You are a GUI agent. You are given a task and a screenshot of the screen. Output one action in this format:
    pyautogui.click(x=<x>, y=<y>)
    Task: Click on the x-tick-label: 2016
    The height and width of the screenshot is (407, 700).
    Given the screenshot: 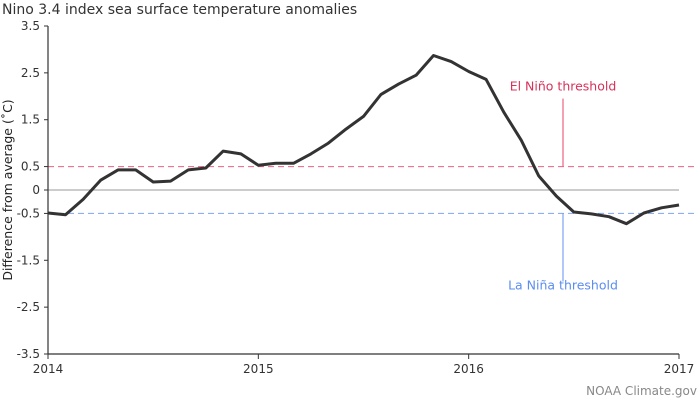 What is the action you would take?
    pyautogui.click(x=468, y=369)
    